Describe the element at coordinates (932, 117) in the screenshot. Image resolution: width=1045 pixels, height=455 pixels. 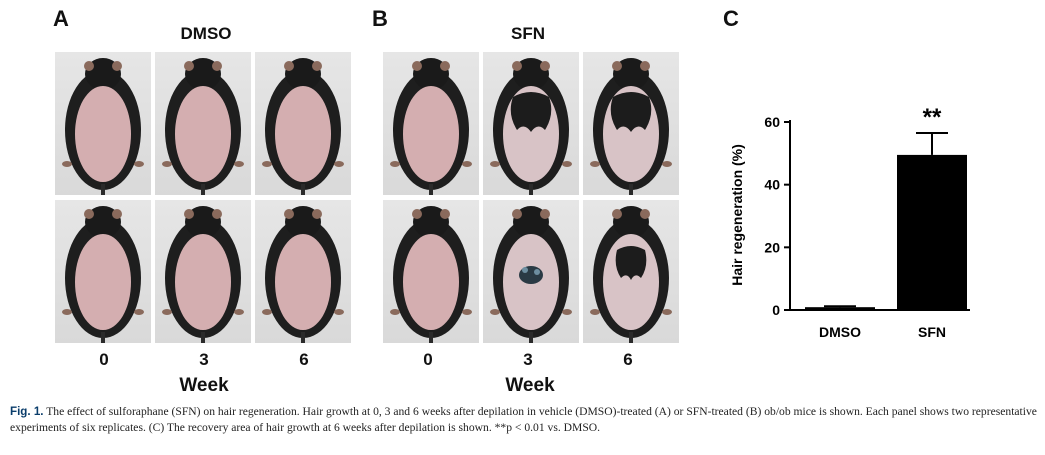
I see `significance-label: **` at that location.